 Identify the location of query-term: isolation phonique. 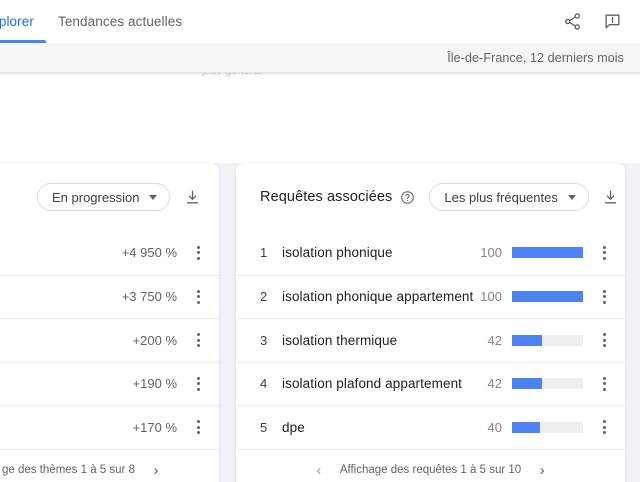
(337, 253).